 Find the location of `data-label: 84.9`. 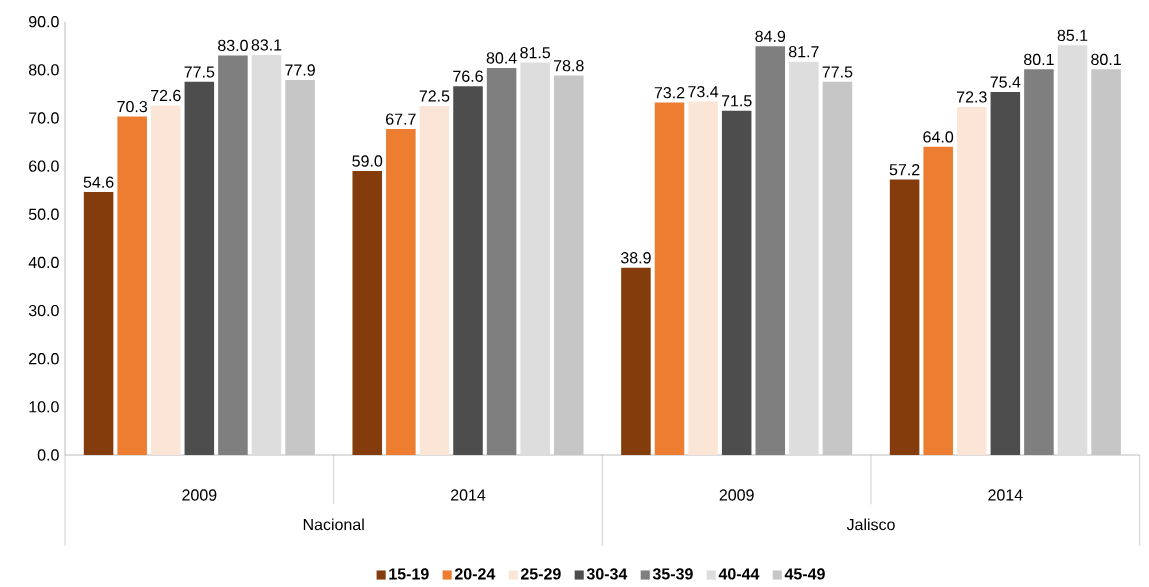

data-label: 84.9 is located at coordinates (770, 36).